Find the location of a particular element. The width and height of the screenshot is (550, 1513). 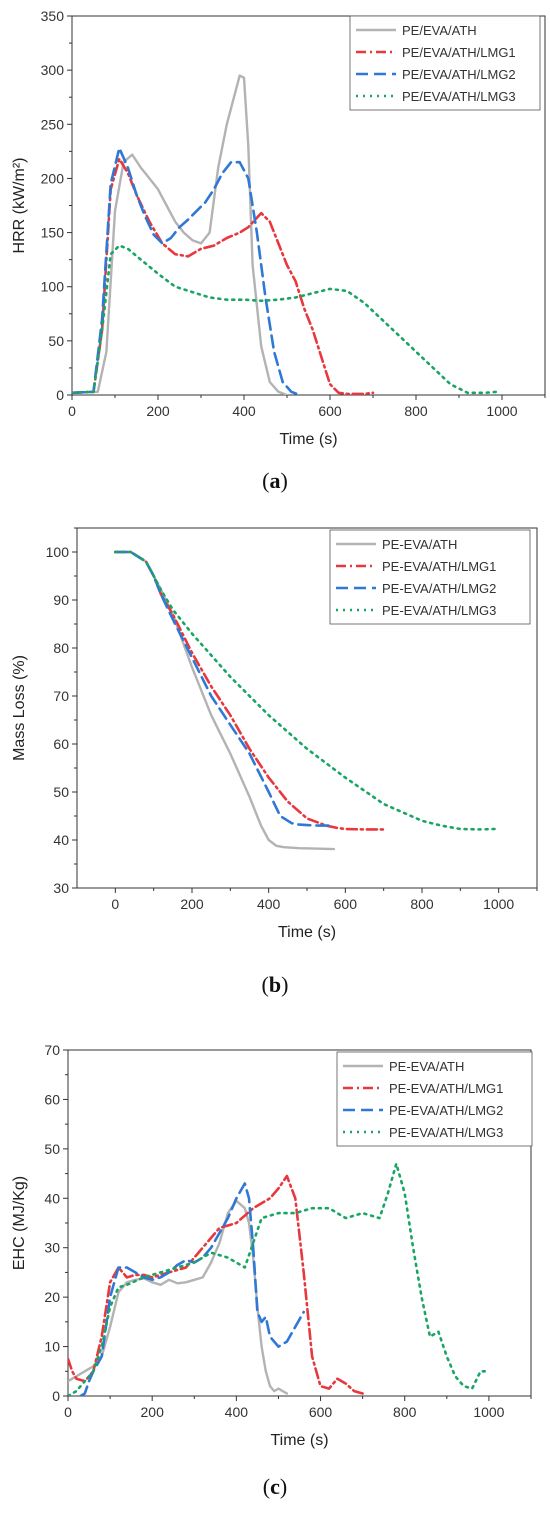

legend-entry: PE/EVA/ATH/LMG3 is located at coordinates (459, 96).